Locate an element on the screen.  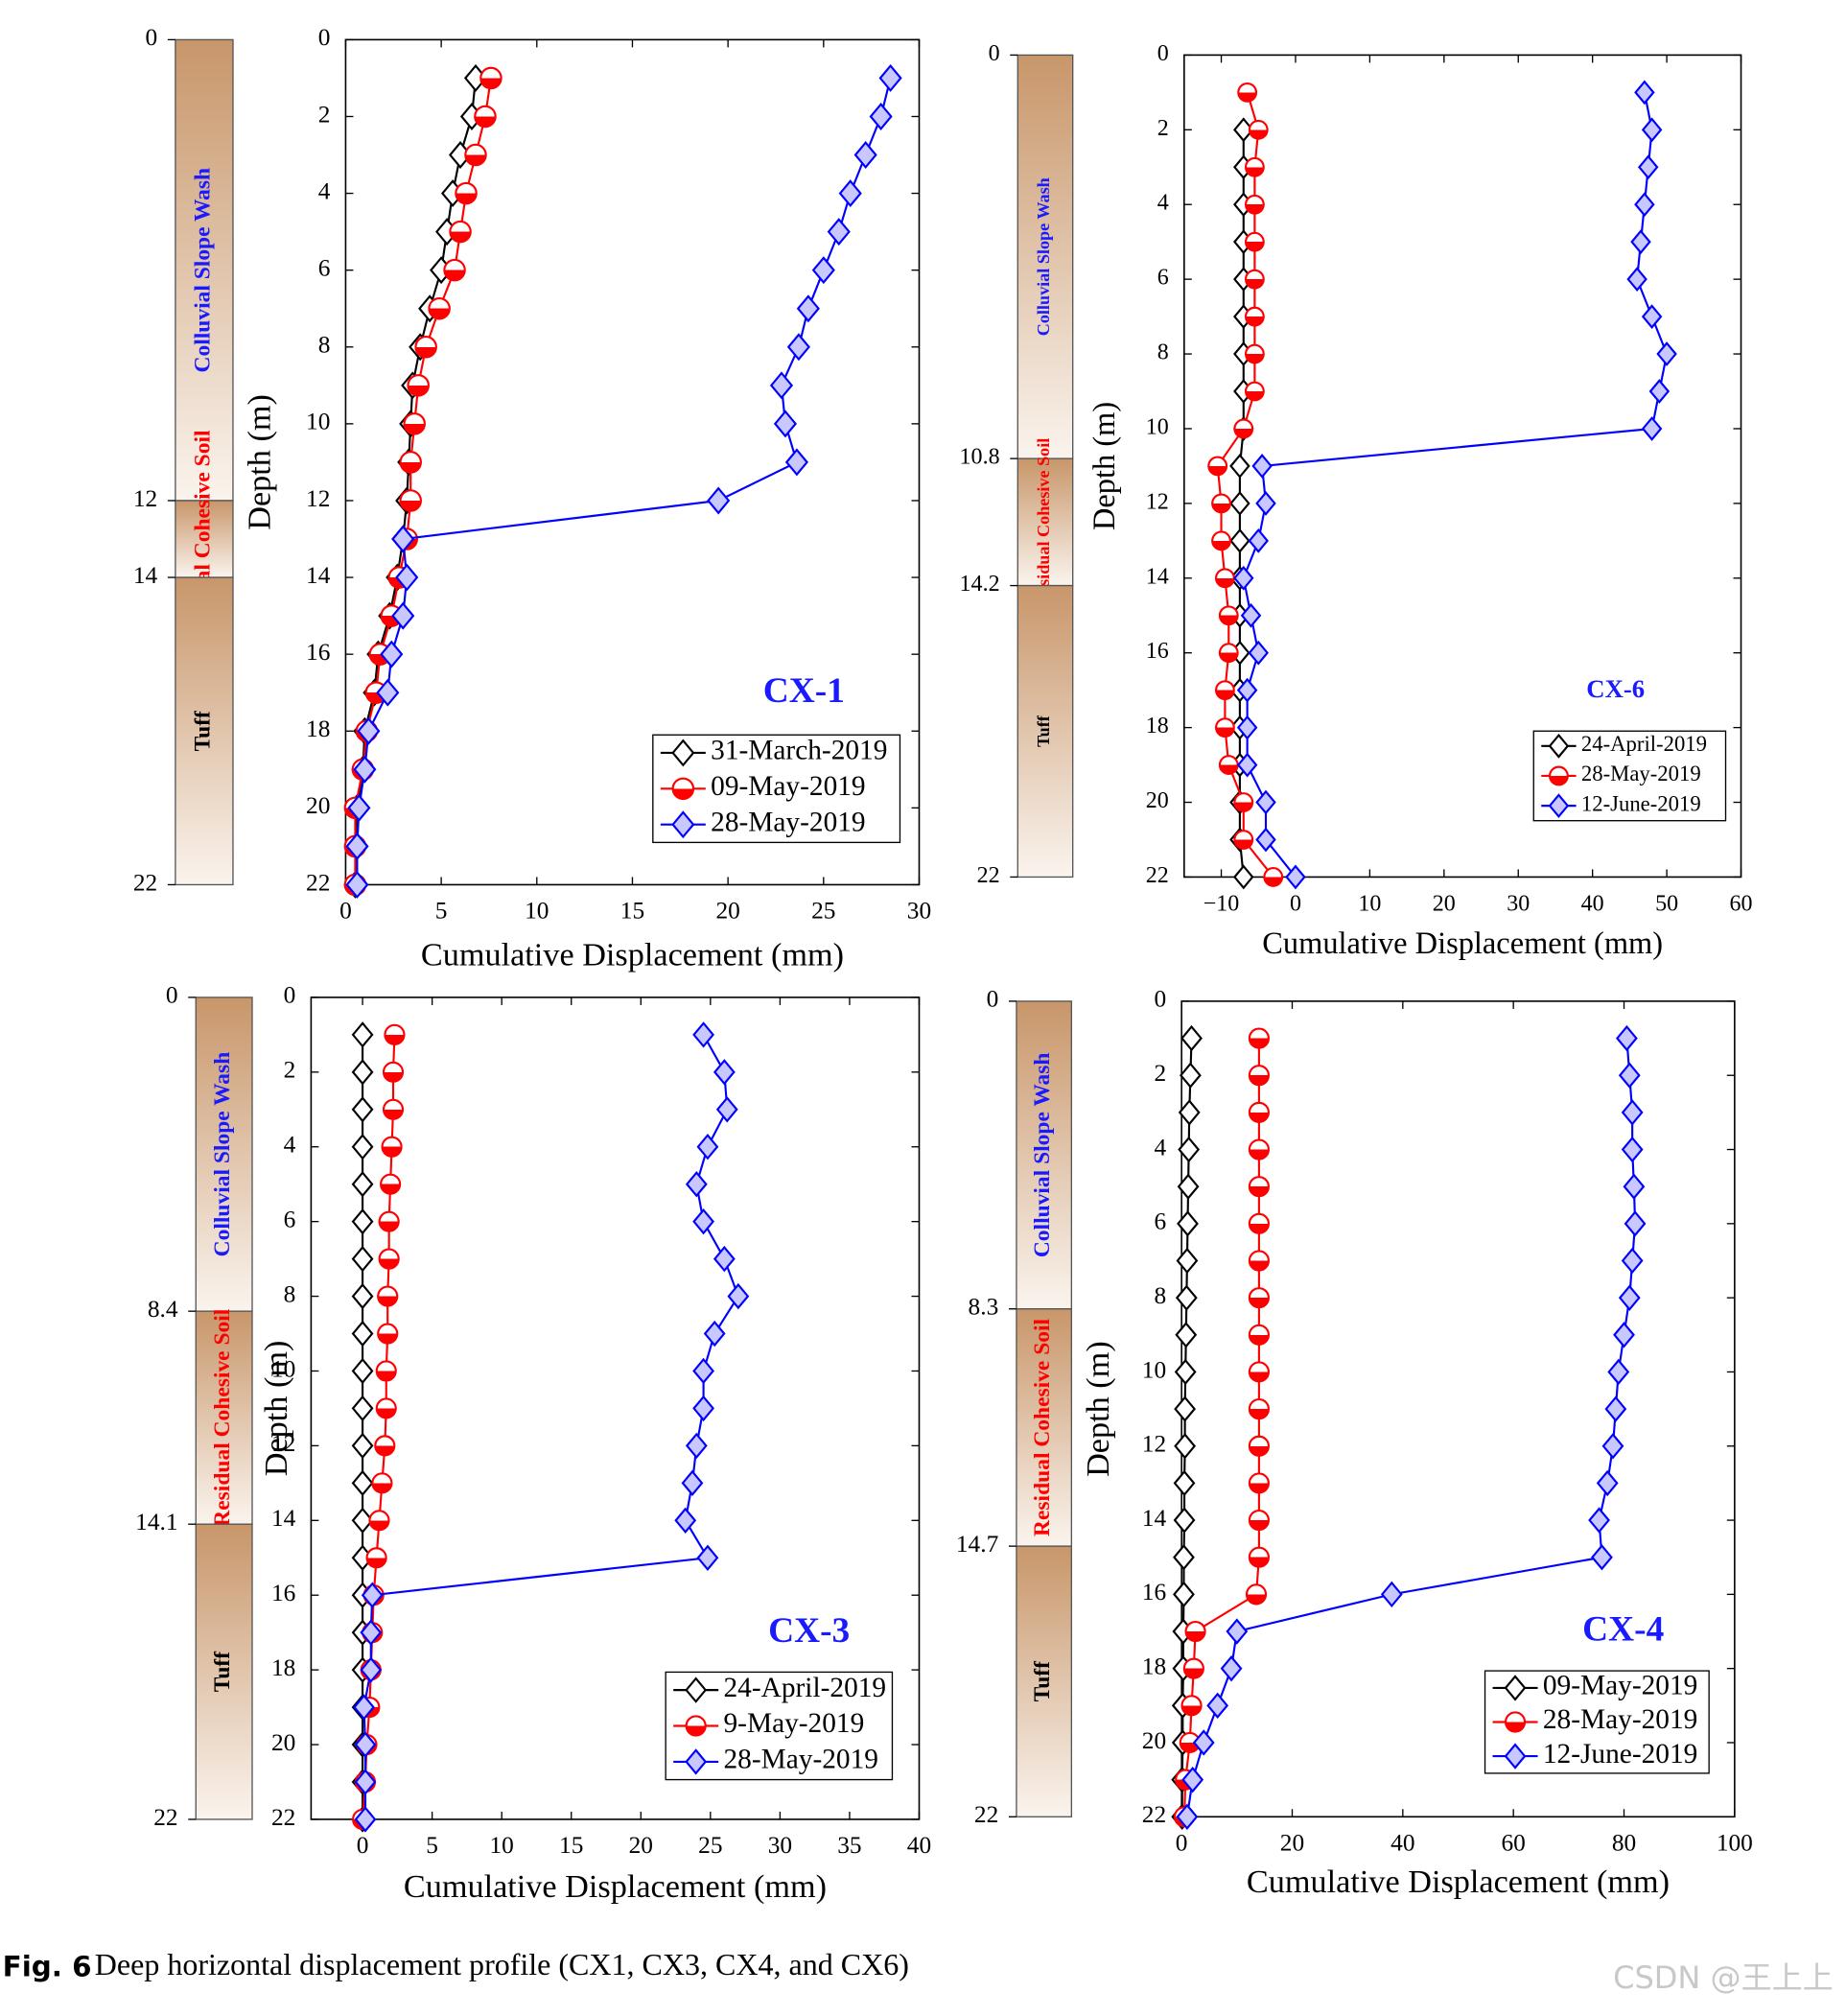
x-tick-label: 25 is located at coordinates (823, 912).